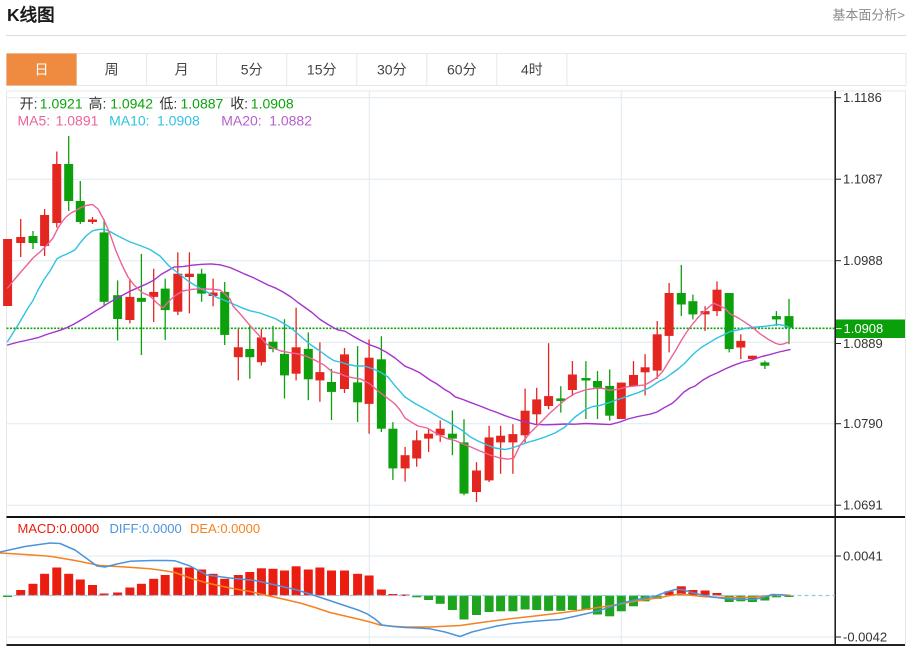  Describe the element at coordinates (868, 15) in the screenshot. I see `svg-text: 基本面分析>` at that location.